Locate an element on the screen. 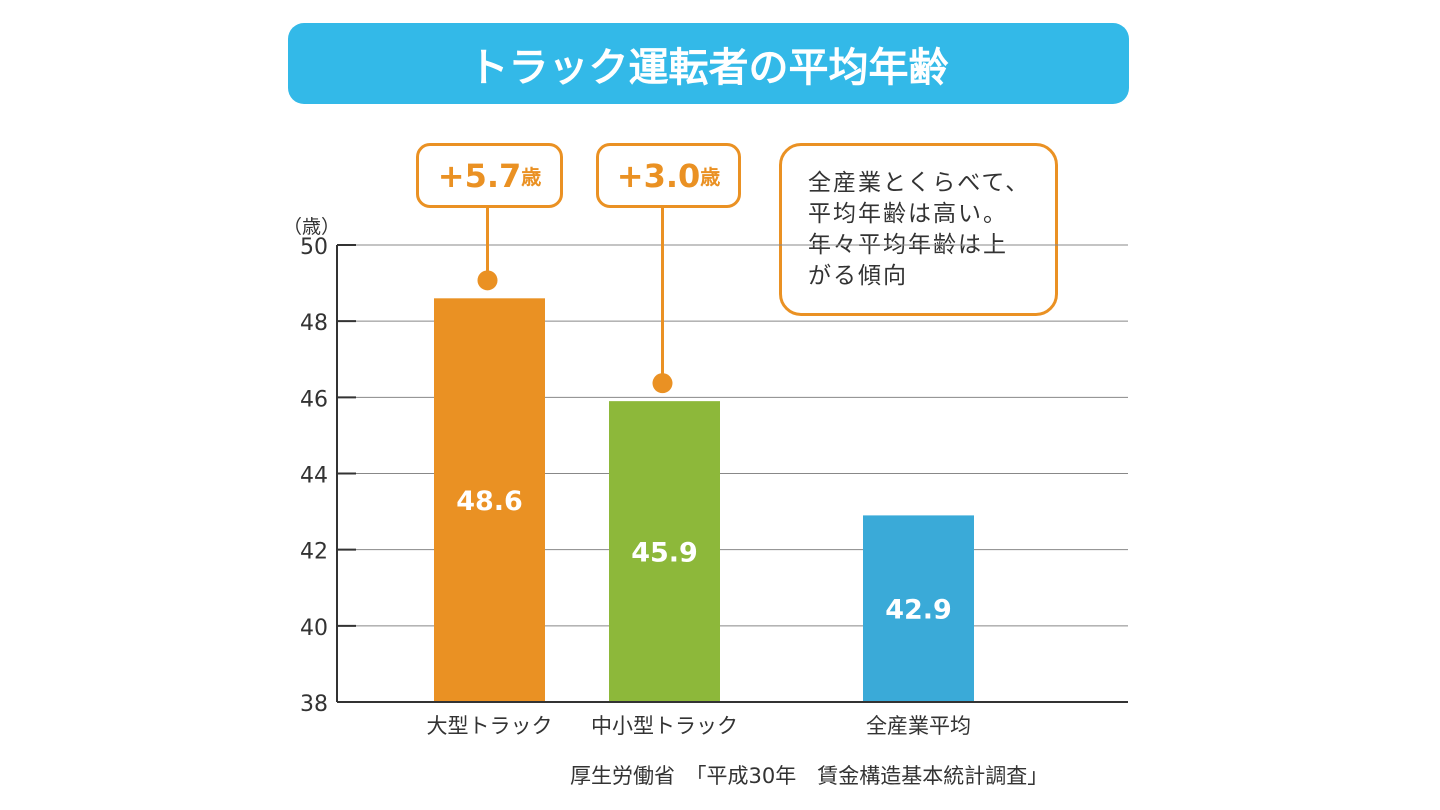 The width and height of the screenshot is (1440, 810). annotation-small-truck: +3.0 歳 is located at coordinates (668, 175).